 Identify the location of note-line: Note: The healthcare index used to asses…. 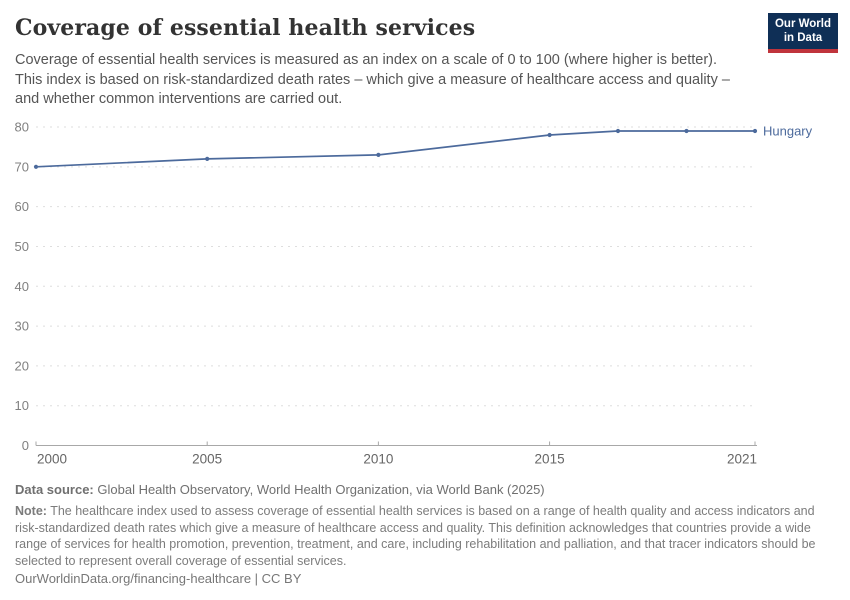
(425, 536).